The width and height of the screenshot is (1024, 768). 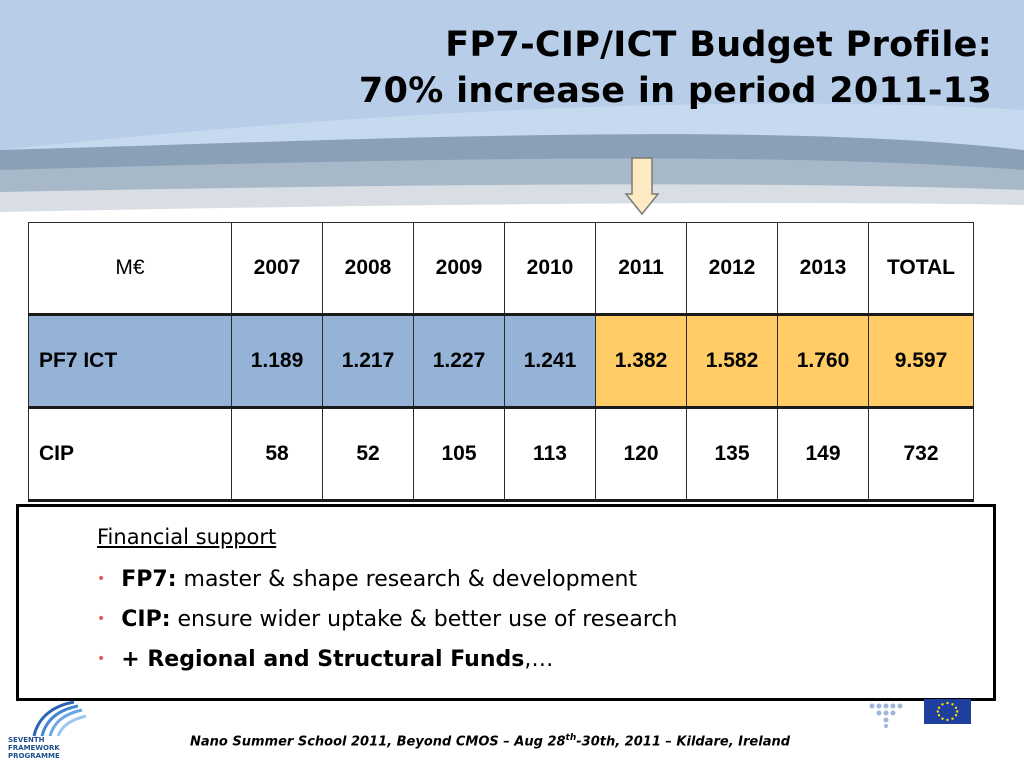 I want to click on down-arrow-icon, so click(x=642, y=186).